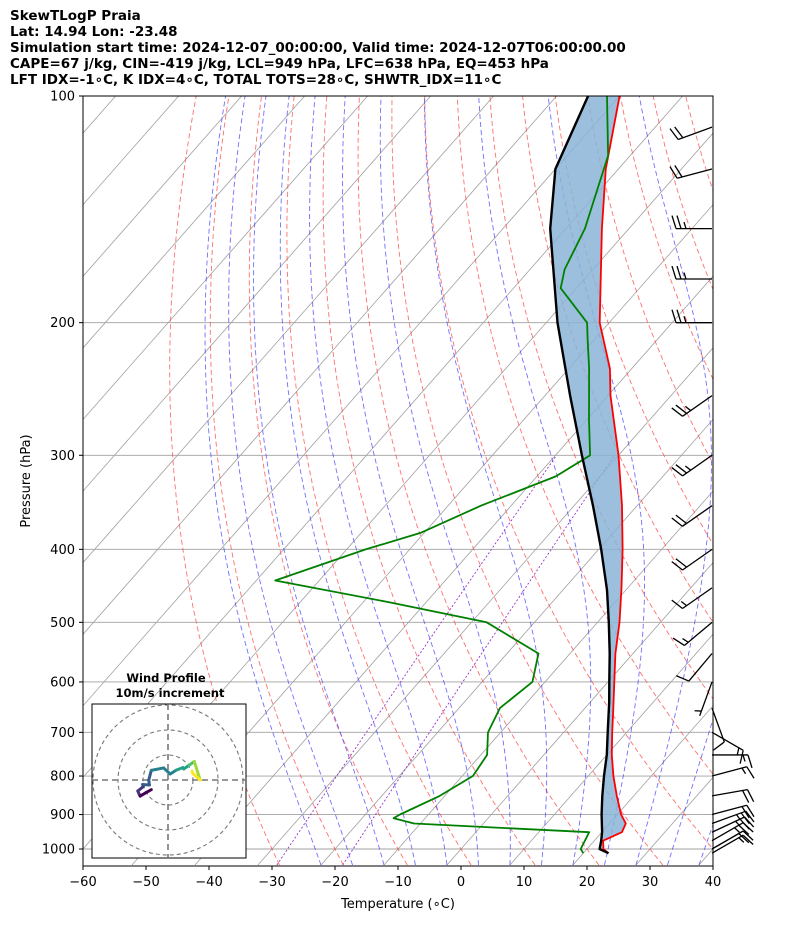 This screenshot has width=794, height=937. Describe the element at coordinates (62, 456) in the screenshot. I see `y-tick-label: 300` at that location.